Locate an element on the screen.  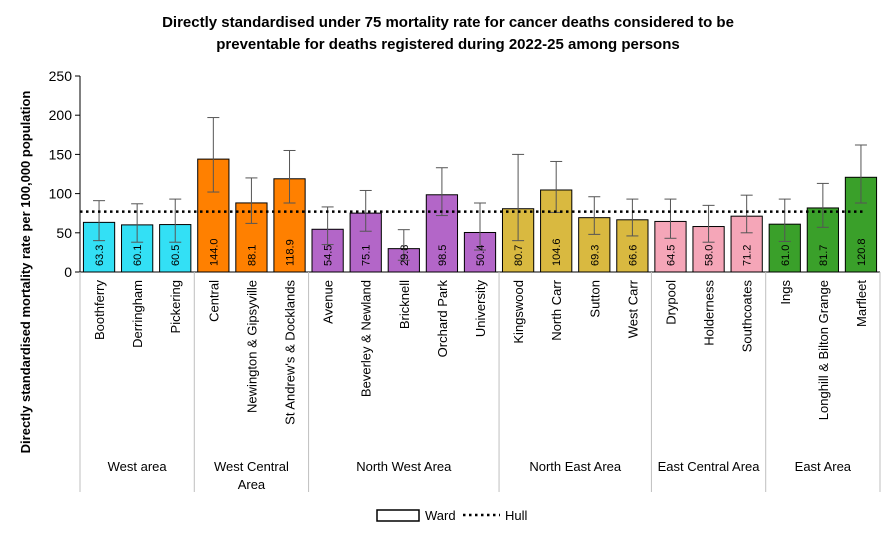
data-label: 29.8 is located at coordinates (405, 255).